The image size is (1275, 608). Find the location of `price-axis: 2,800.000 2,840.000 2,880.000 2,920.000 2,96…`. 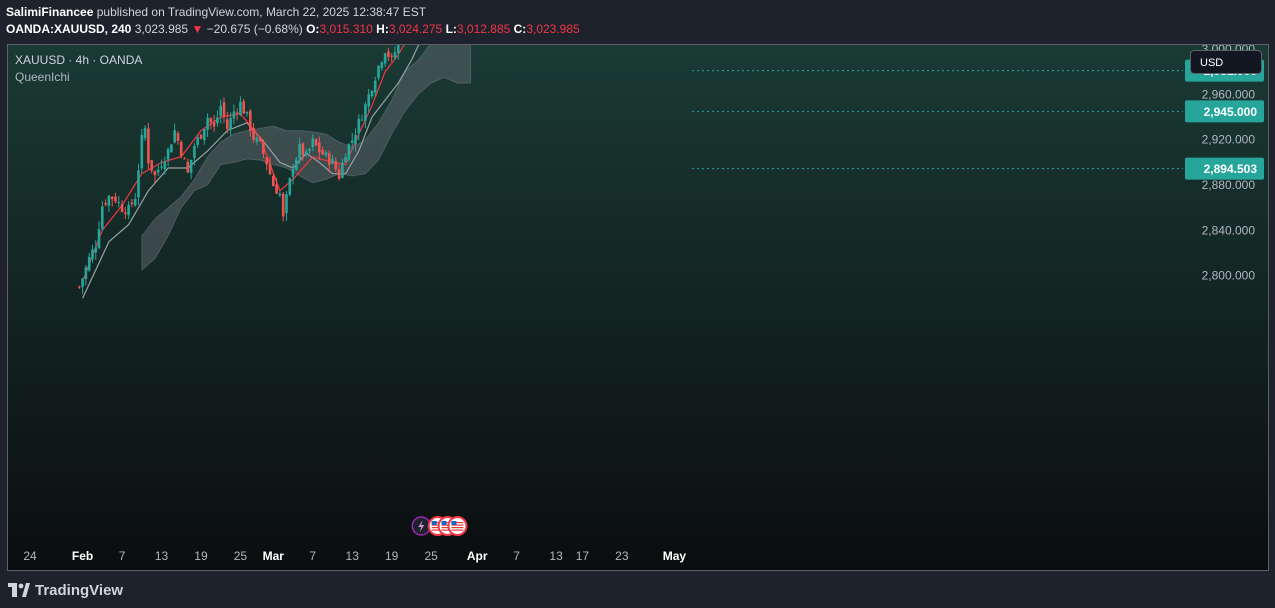

price-axis: 2,800.000 2,840.000 2,880.000 2,920.000 2,96… is located at coordinates (1229, 164).